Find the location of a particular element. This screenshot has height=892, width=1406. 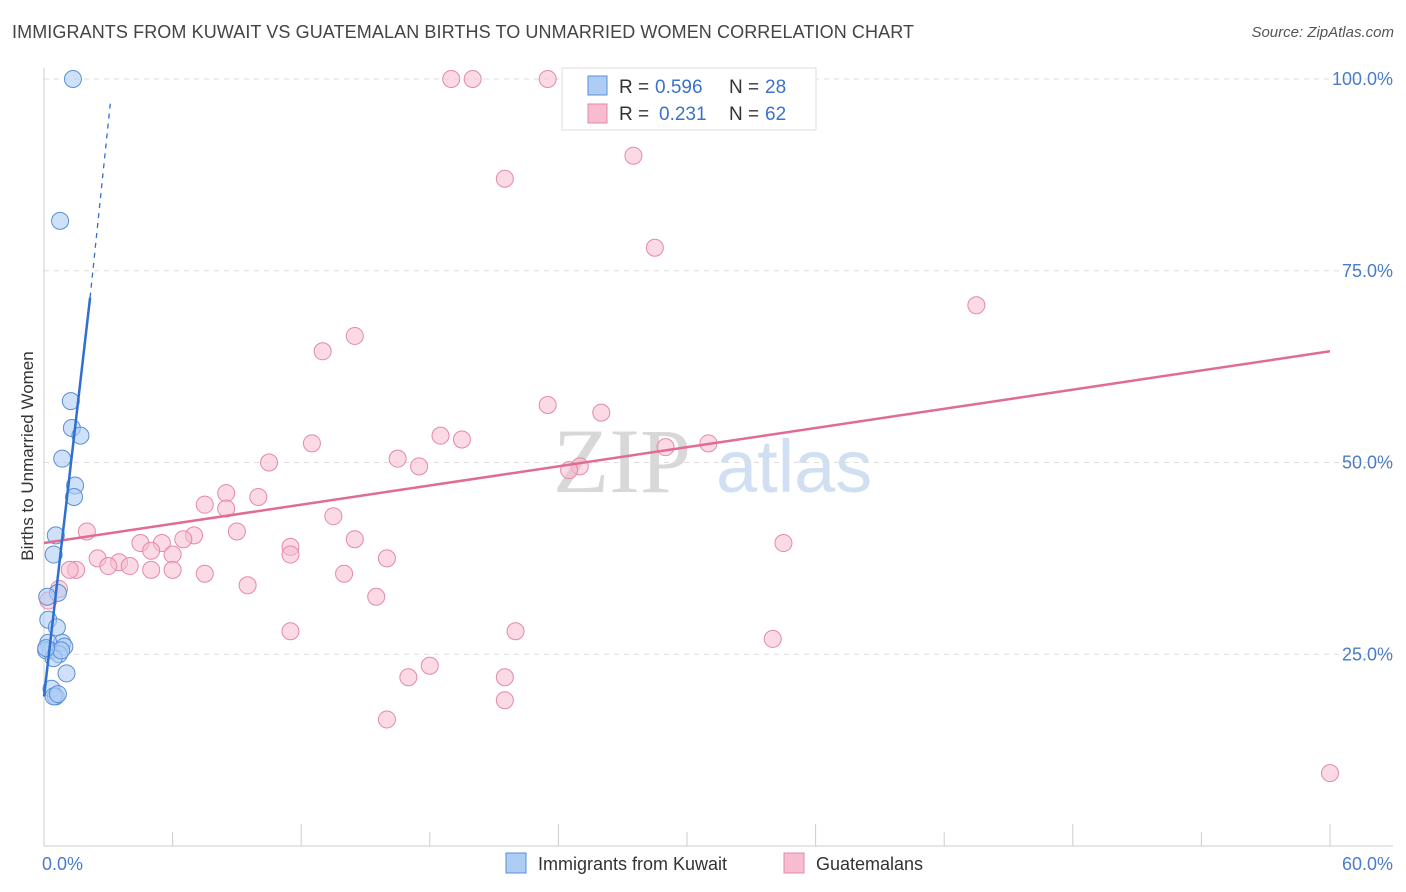

bottom-legend-swatch-guatemalan is located at coordinates (794, 863).